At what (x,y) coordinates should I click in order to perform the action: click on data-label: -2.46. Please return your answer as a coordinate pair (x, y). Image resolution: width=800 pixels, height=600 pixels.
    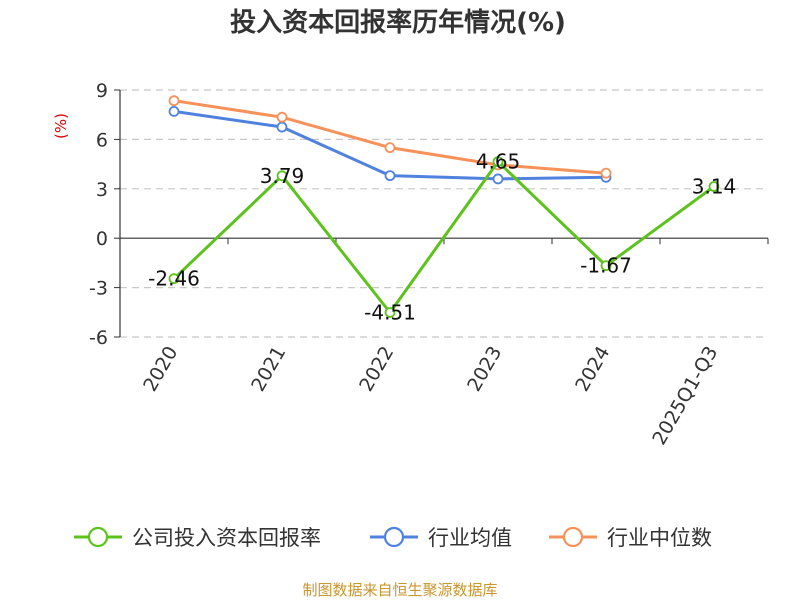
    Looking at the image, I should click on (174, 279).